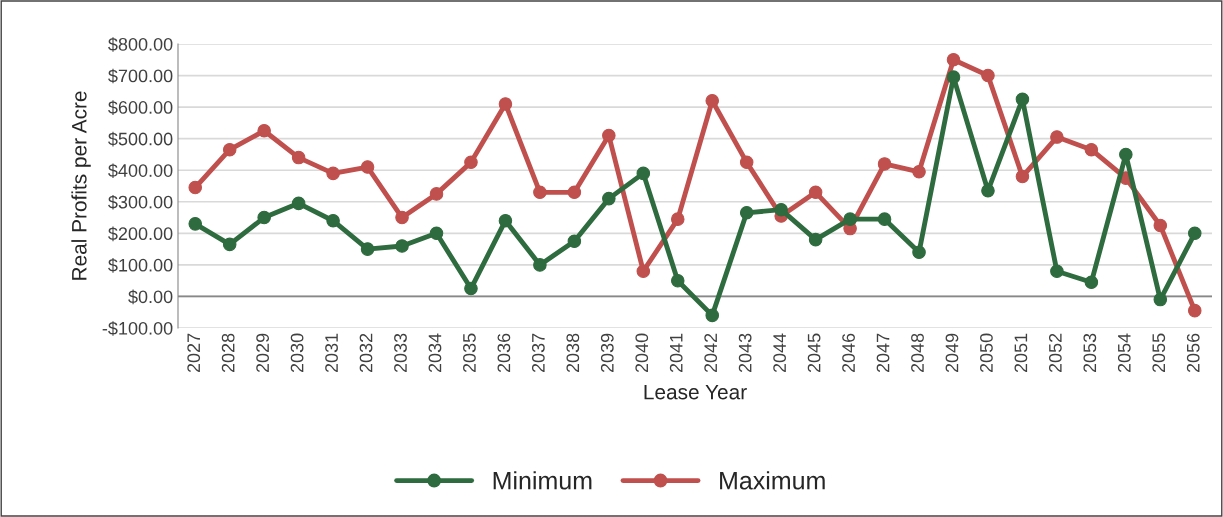 Image resolution: width=1223 pixels, height=517 pixels. What do you see at coordinates (780, 353) in the screenshot?
I see `x-tick-label: 2044` at bounding box center [780, 353].